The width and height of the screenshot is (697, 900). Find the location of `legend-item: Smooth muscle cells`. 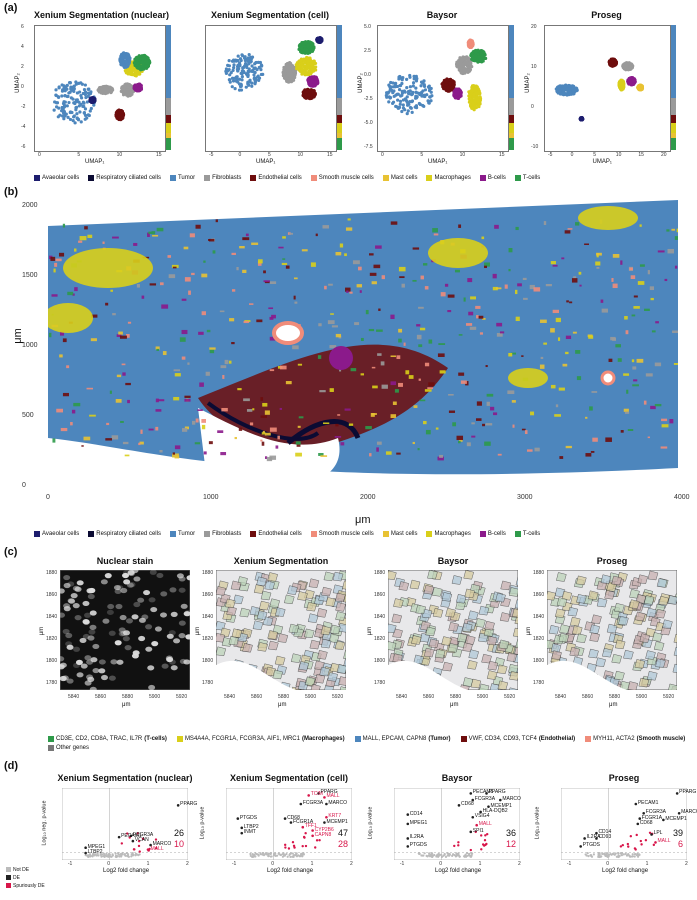

legend-item: Smooth muscle cells is located at coordinates (342, 178).